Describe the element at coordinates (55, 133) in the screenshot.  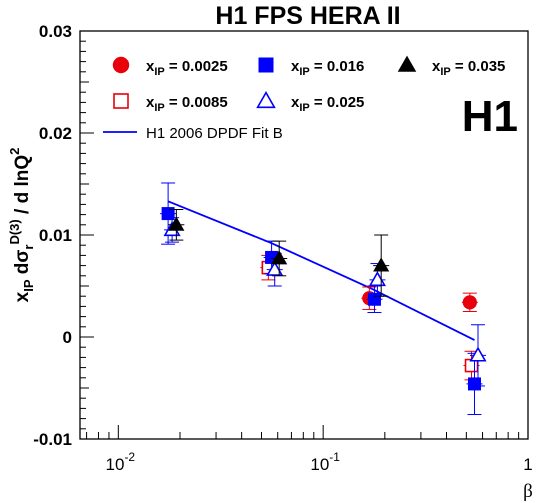
I see `y-tick-label: 0.02` at that location.